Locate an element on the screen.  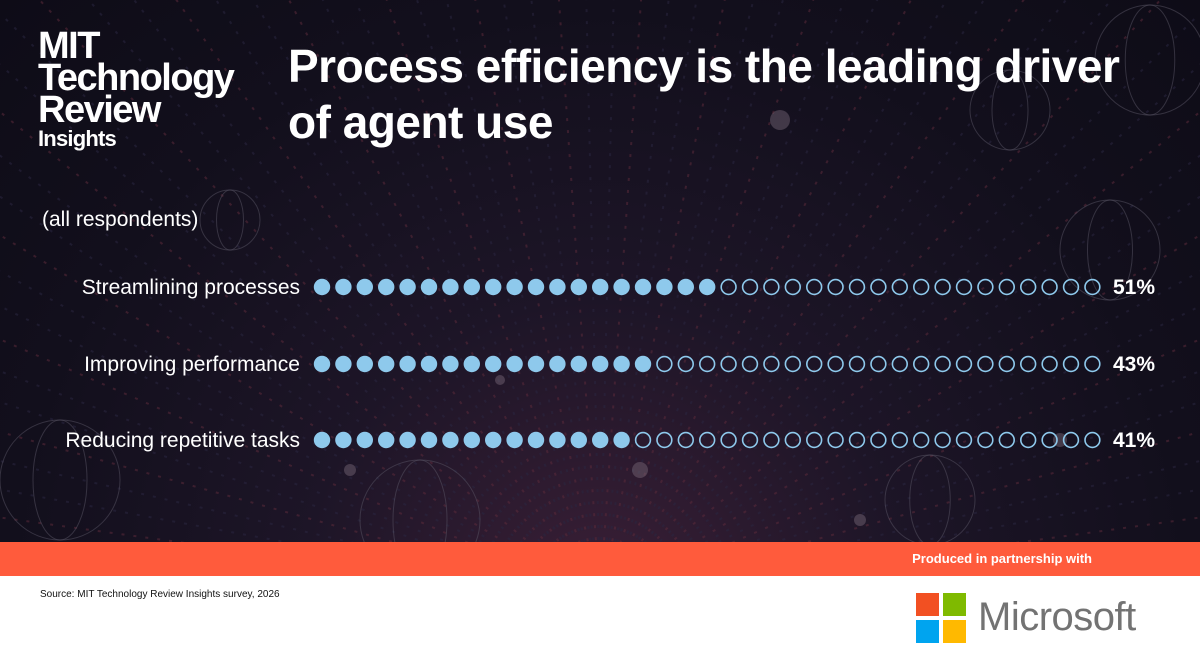
value-label: 43% is located at coordinates (1134, 364).